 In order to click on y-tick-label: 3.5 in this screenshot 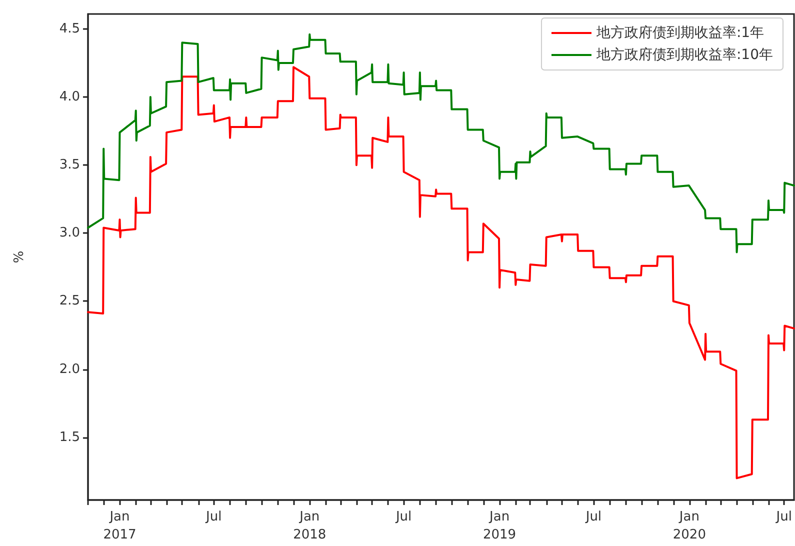, I will do `click(69, 165)`.